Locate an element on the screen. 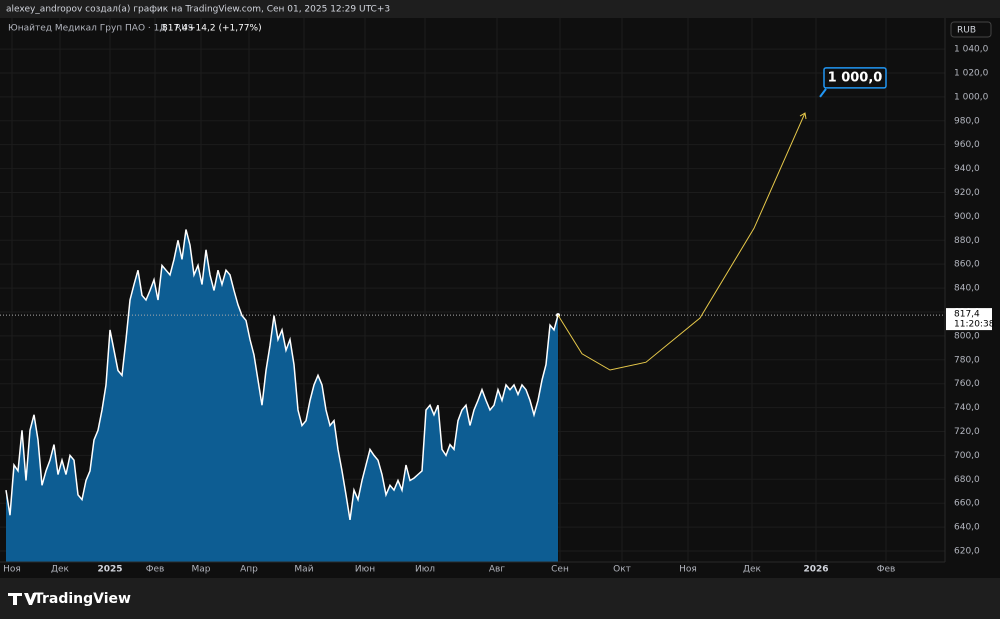 This screenshot has width=1000, height=619. legend-symbol: Юнайтед Медикал Груп ПАО · 1Д · RUS is located at coordinates (101, 29).